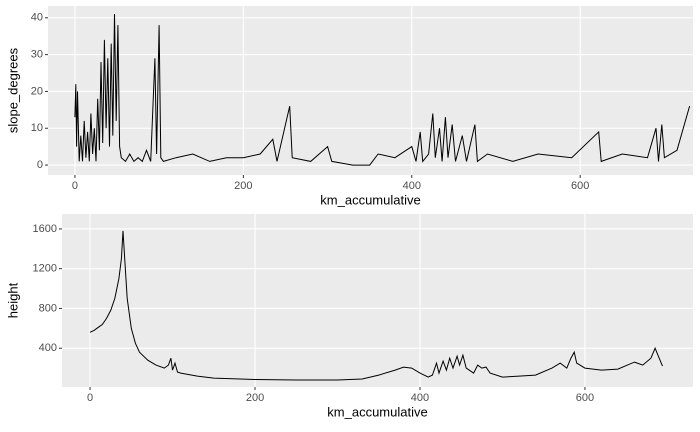 The width and height of the screenshot is (700, 432). I want to click on y-tick-label: 10, so click(37, 128).